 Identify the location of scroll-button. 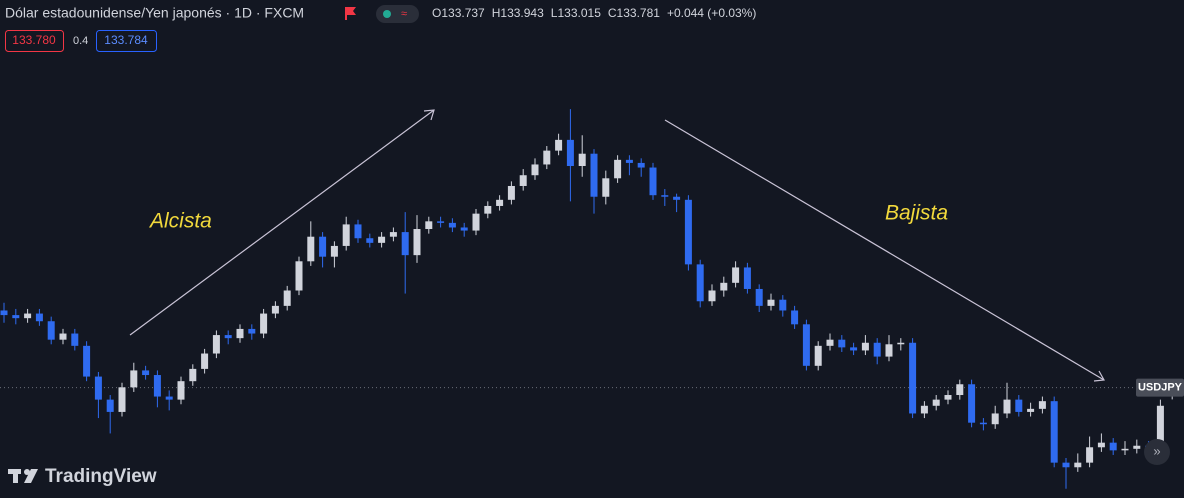
(1157, 452).